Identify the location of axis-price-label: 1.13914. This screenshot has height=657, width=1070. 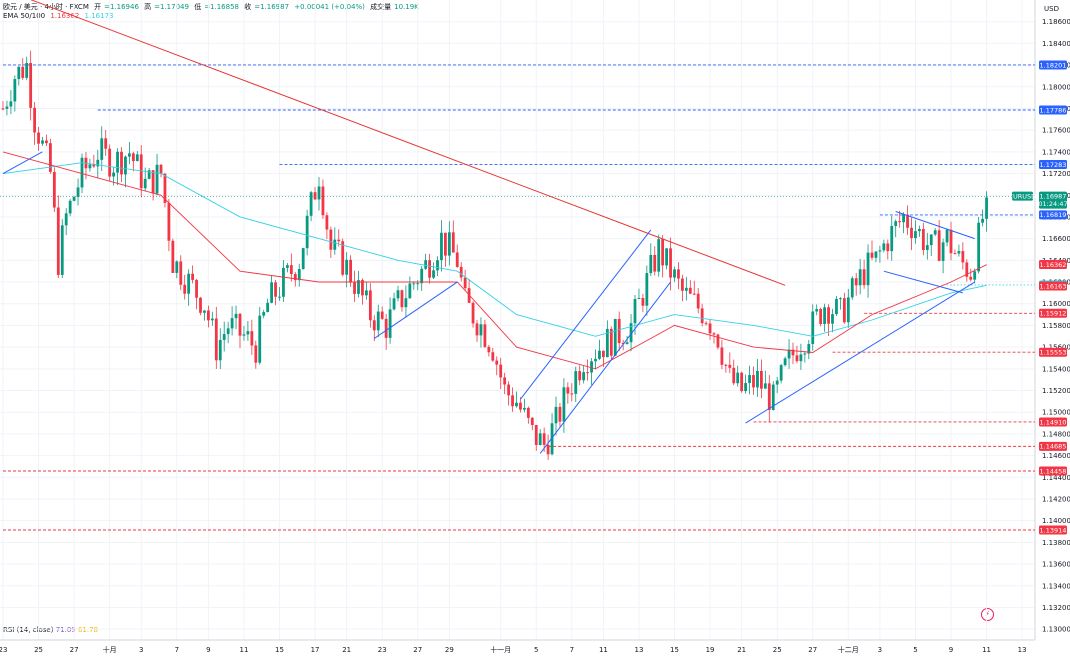
(1053, 530).